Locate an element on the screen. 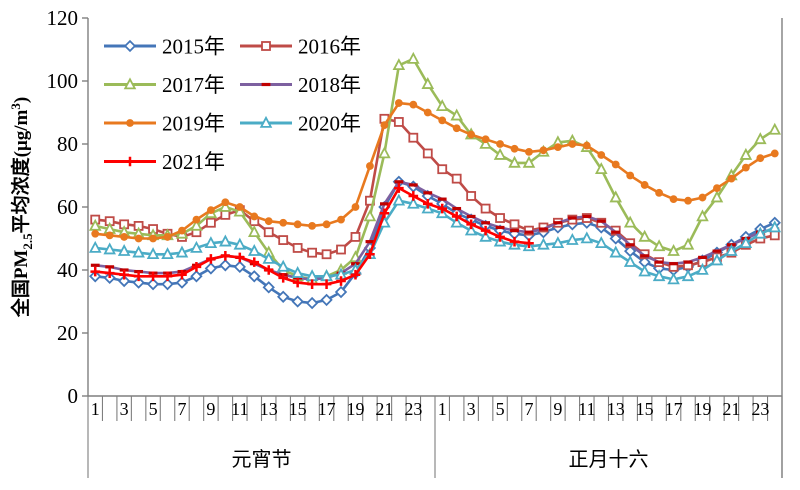  y-axis-title: 全国PM2.5平均浓度(μg/m3) is located at coordinates (21, 207).